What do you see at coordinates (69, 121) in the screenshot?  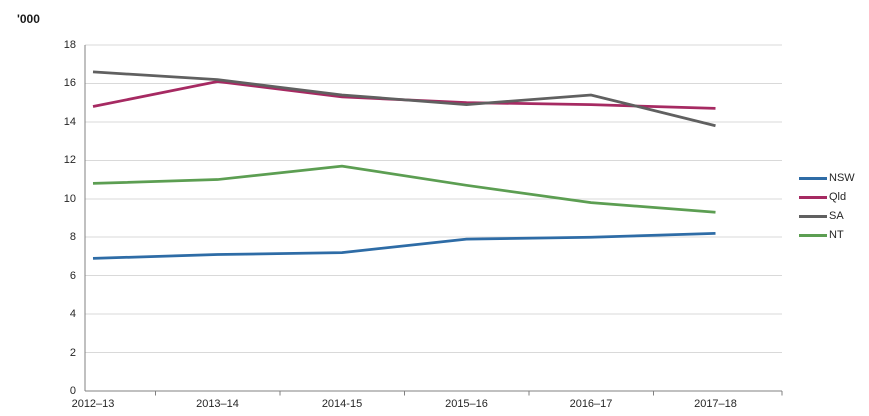 I see `y-tick-label: 14` at bounding box center [69, 121].